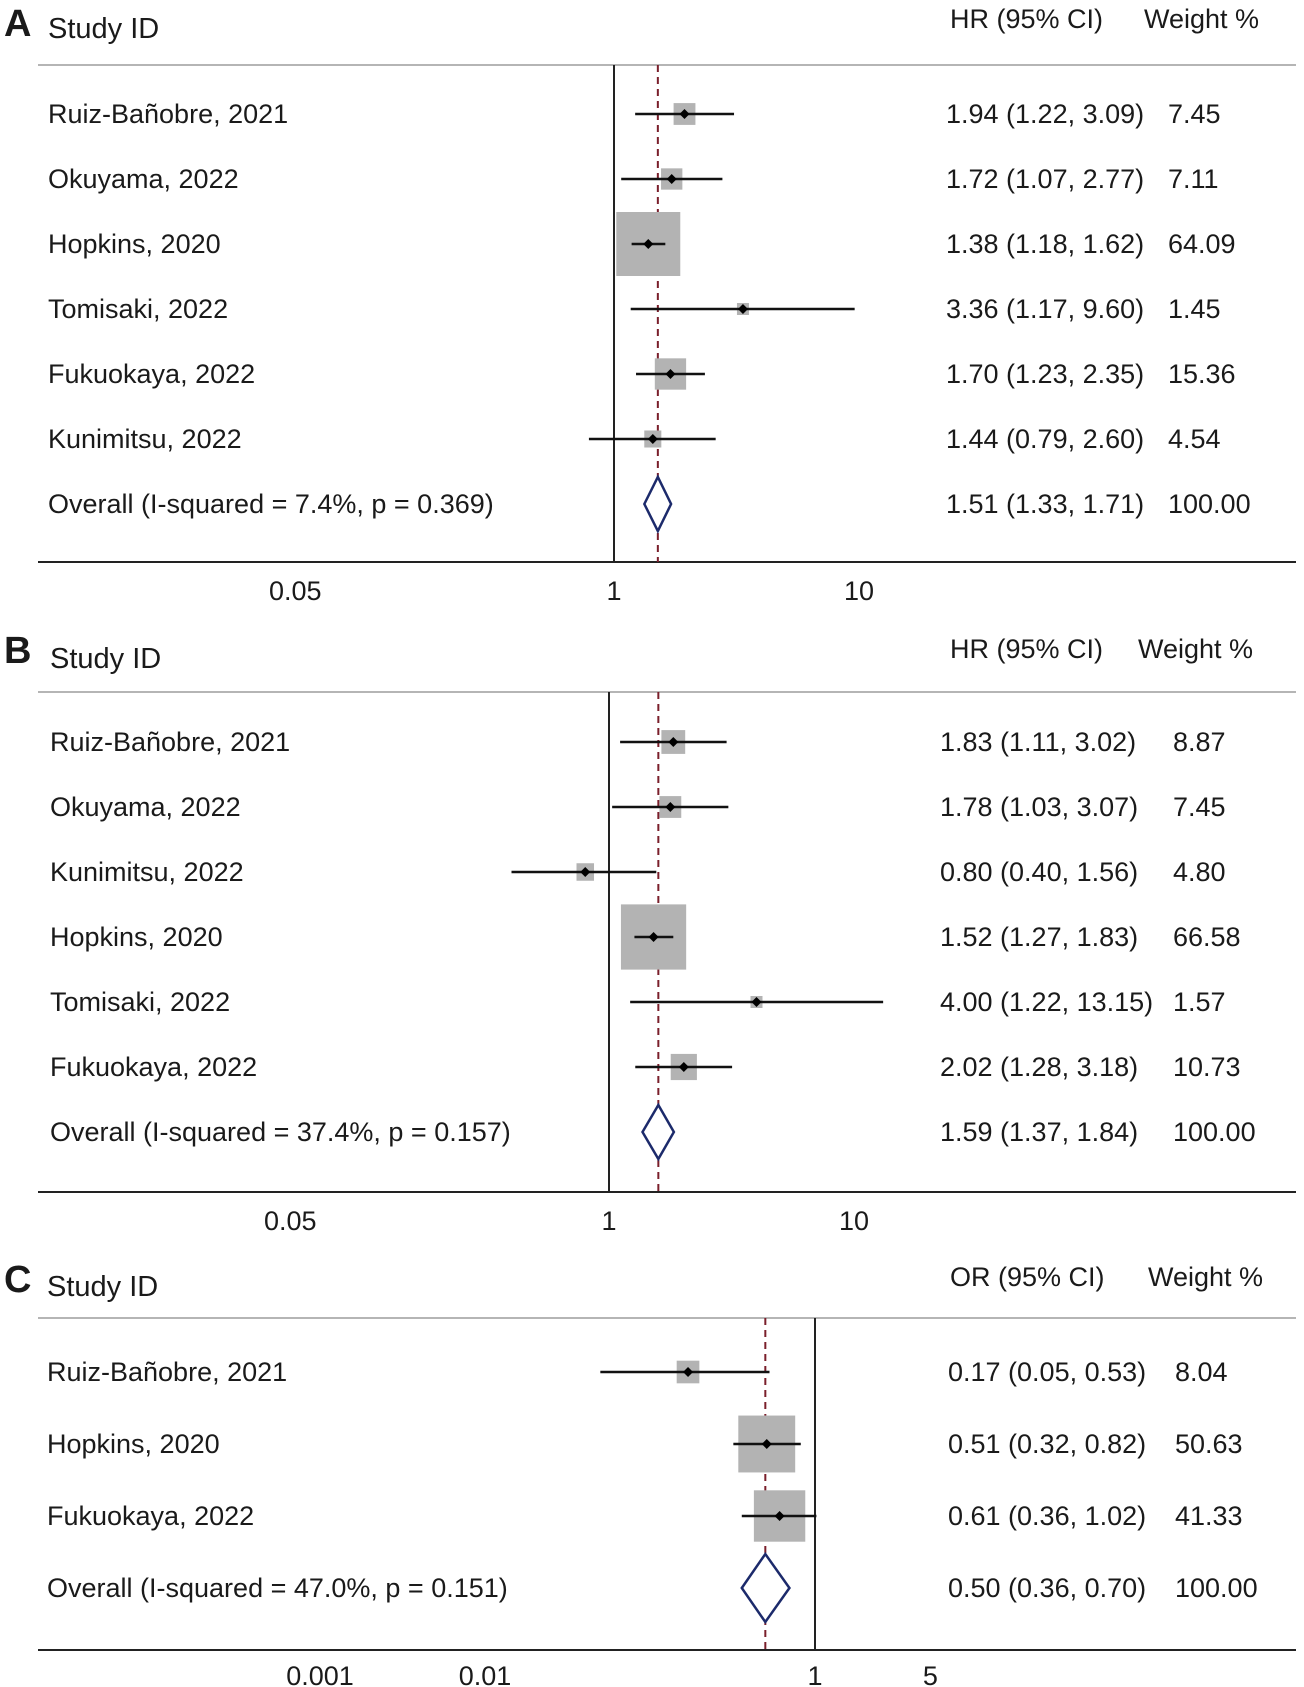  What do you see at coordinates (1045, 179) in the screenshot?
I see `effect-estimate-text: 1.72 (1.07, 2.77)` at bounding box center [1045, 179].